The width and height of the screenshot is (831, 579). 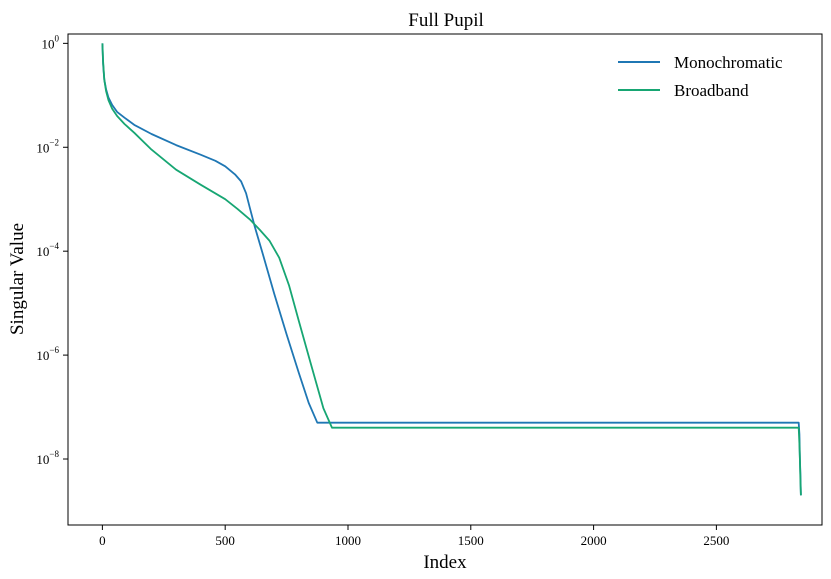 I want to click on y-tick-label: 10⁻², so click(x=47, y=146).